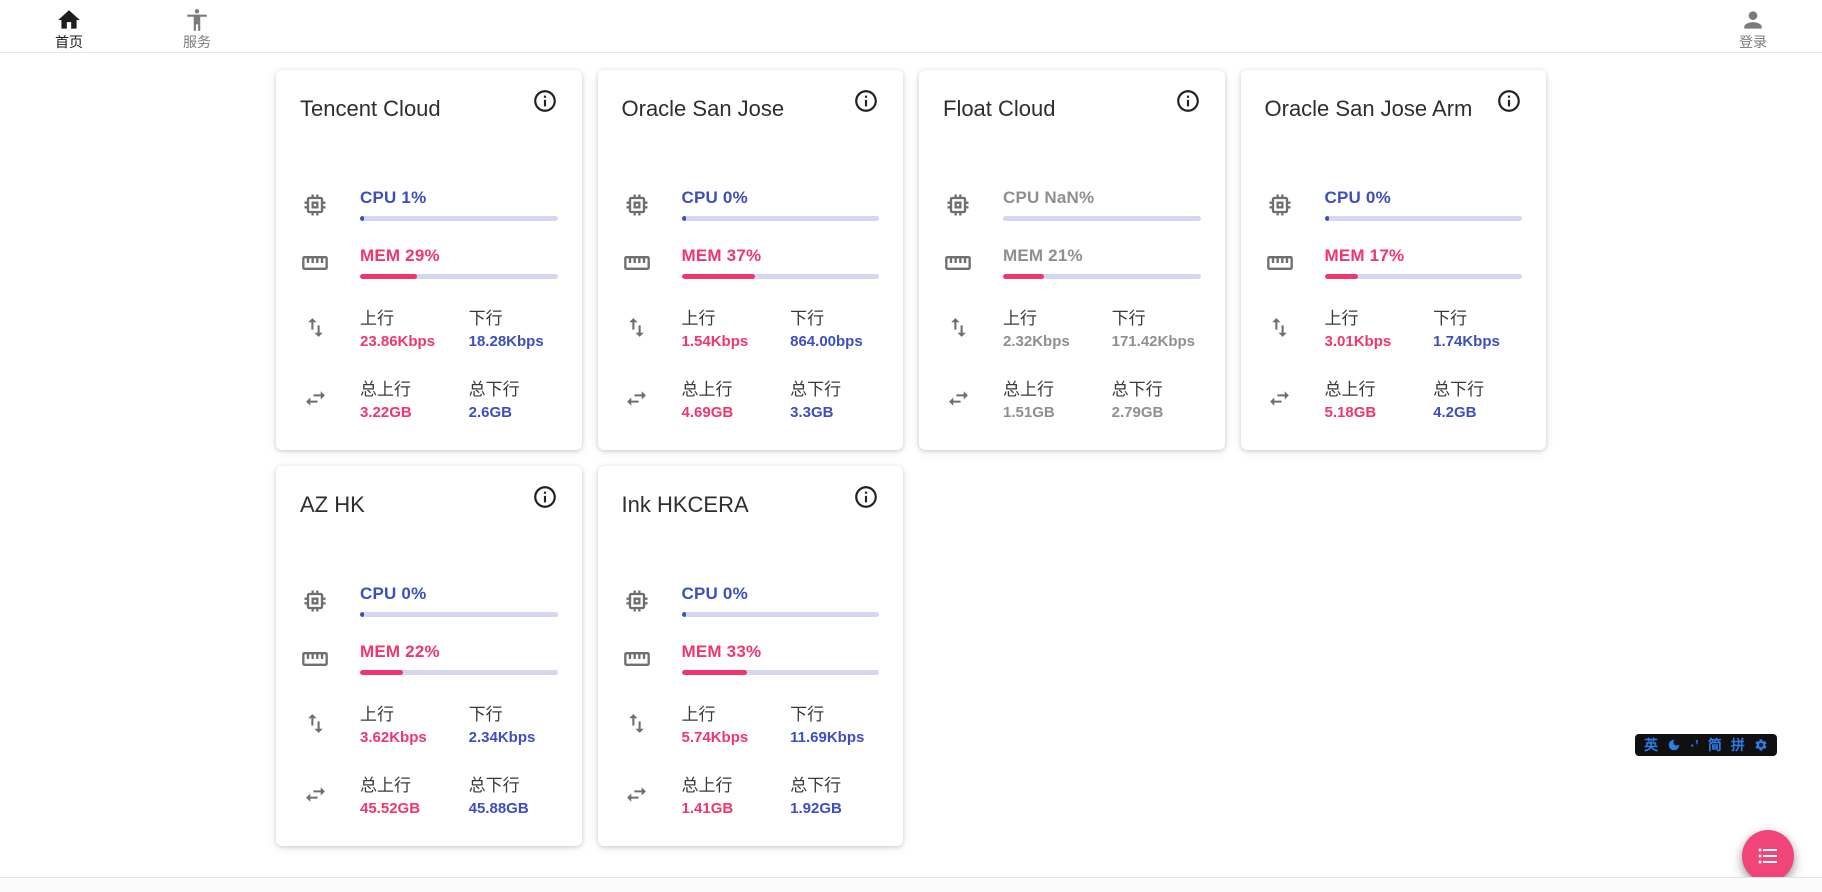 The image size is (1822, 892). Describe the element at coordinates (1761, 745) in the screenshot. I see `gear-icon` at that location.